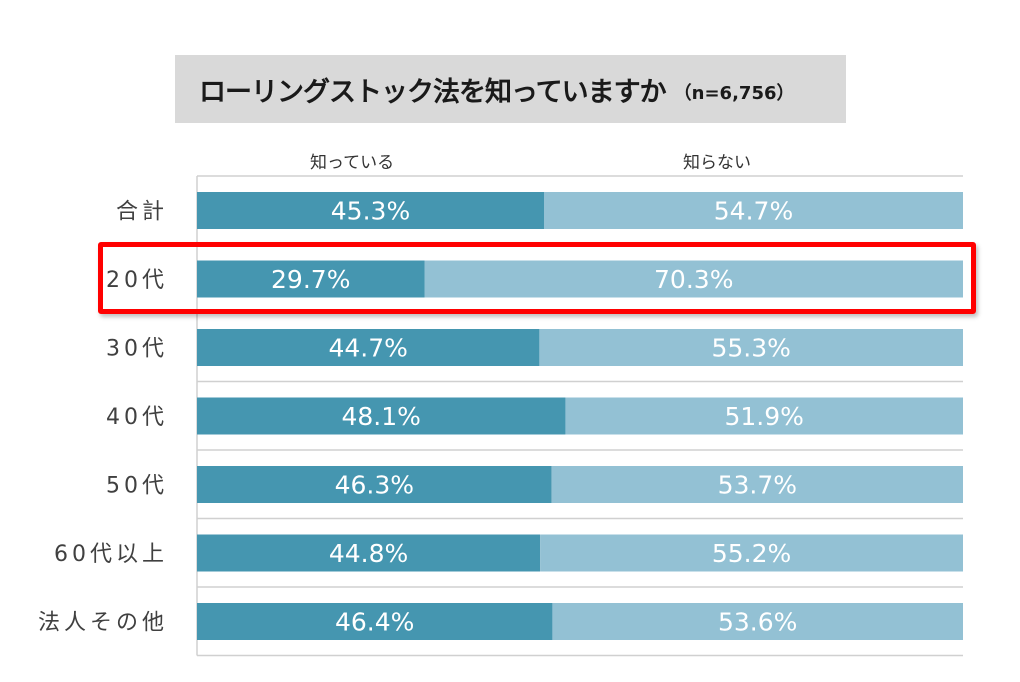  Describe the element at coordinates (137, 417) in the screenshot. I see `category-label: 40代` at that location.